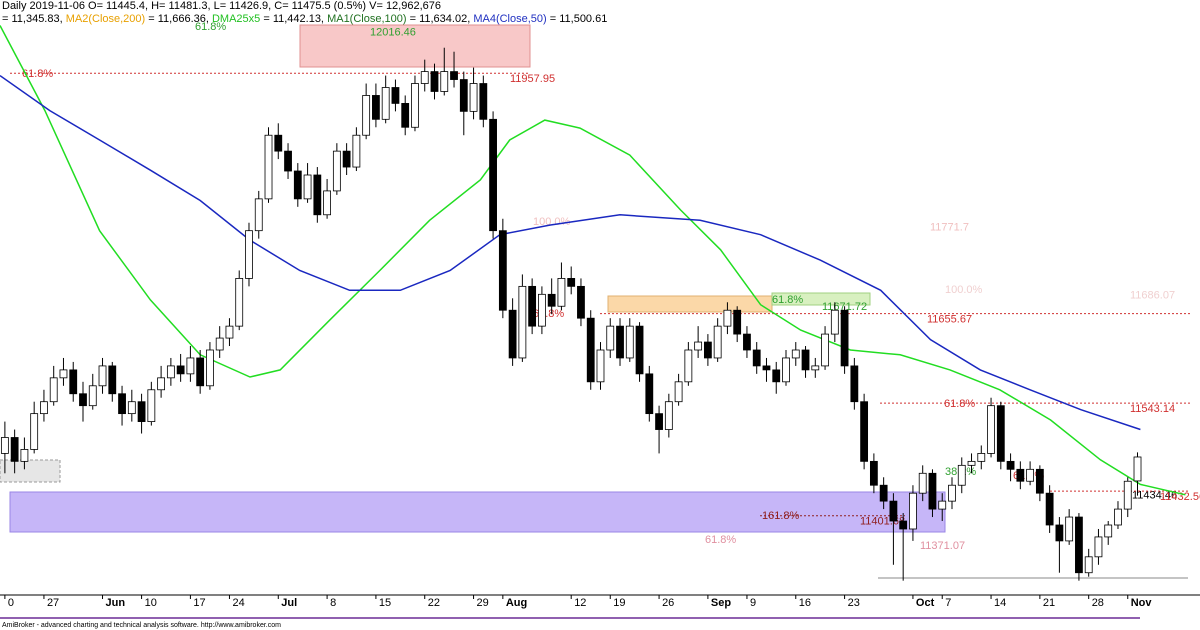 This screenshot has height=630, width=1200. I want to click on x-tick-label: 9, so click(753, 603).